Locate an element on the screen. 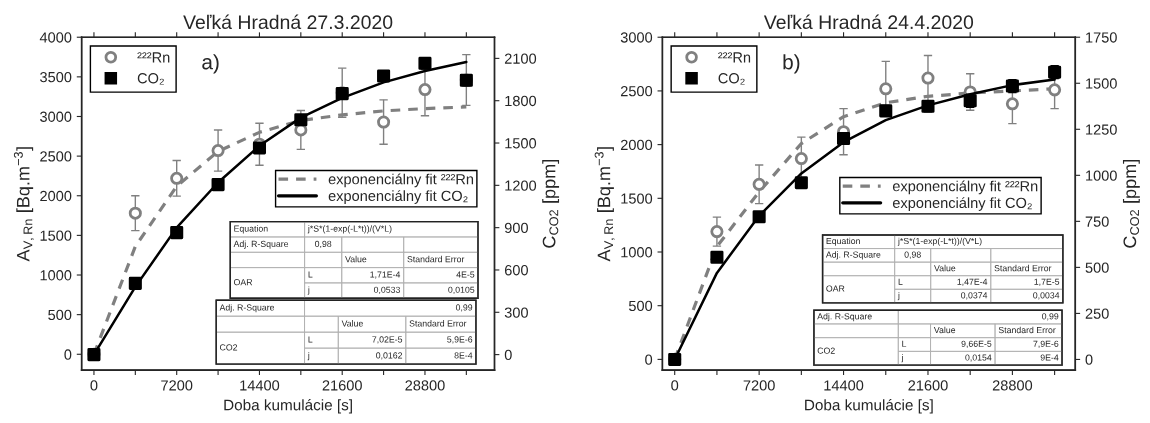  annotation: 9,66E-5 is located at coordinates (976, 344).